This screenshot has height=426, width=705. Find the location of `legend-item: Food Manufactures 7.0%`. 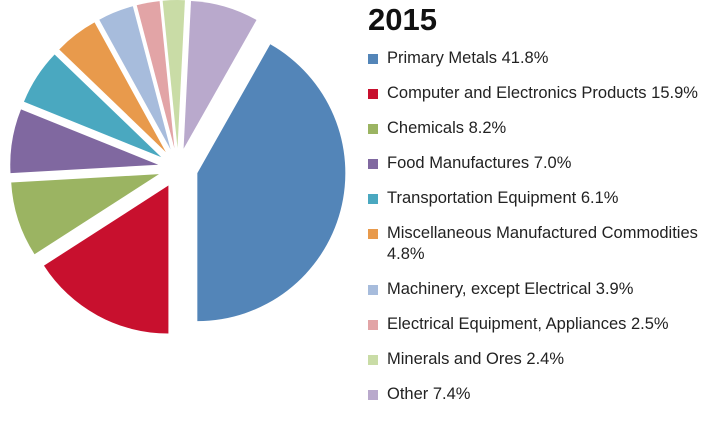

legend-item: Food Manufactures 7.0% is located at coordinates (533, 163).